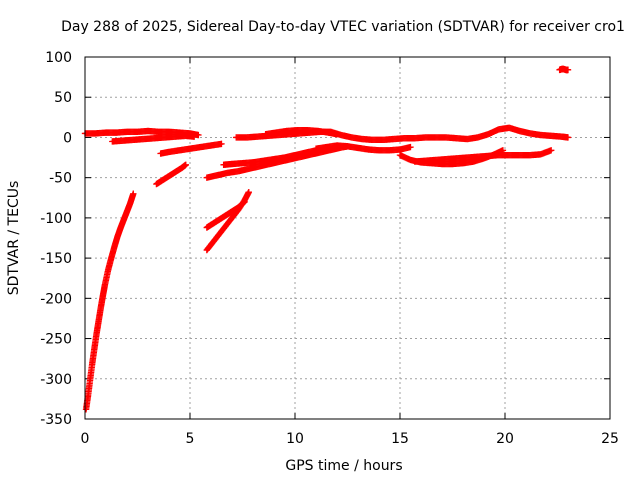 This screenshot has width=640, height=480. What do you see at coordinates (610, 439) in the screenshot?
I see `x-tick-label: 25` at bounding box center [610, 439].